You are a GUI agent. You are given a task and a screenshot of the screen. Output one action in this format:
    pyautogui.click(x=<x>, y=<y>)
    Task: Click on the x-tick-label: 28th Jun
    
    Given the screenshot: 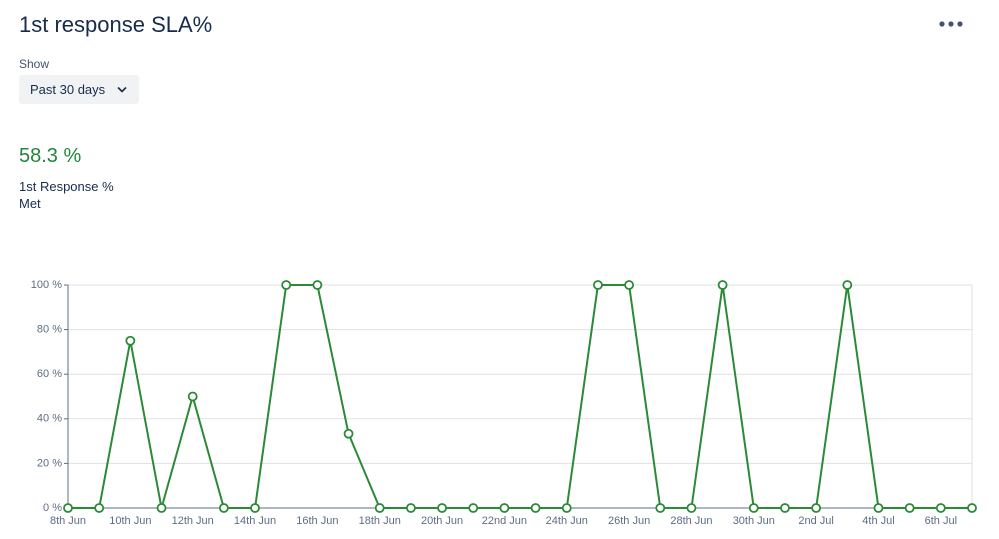 What is the action you would take?
    pyautogui.click(x=691, y=521)
    